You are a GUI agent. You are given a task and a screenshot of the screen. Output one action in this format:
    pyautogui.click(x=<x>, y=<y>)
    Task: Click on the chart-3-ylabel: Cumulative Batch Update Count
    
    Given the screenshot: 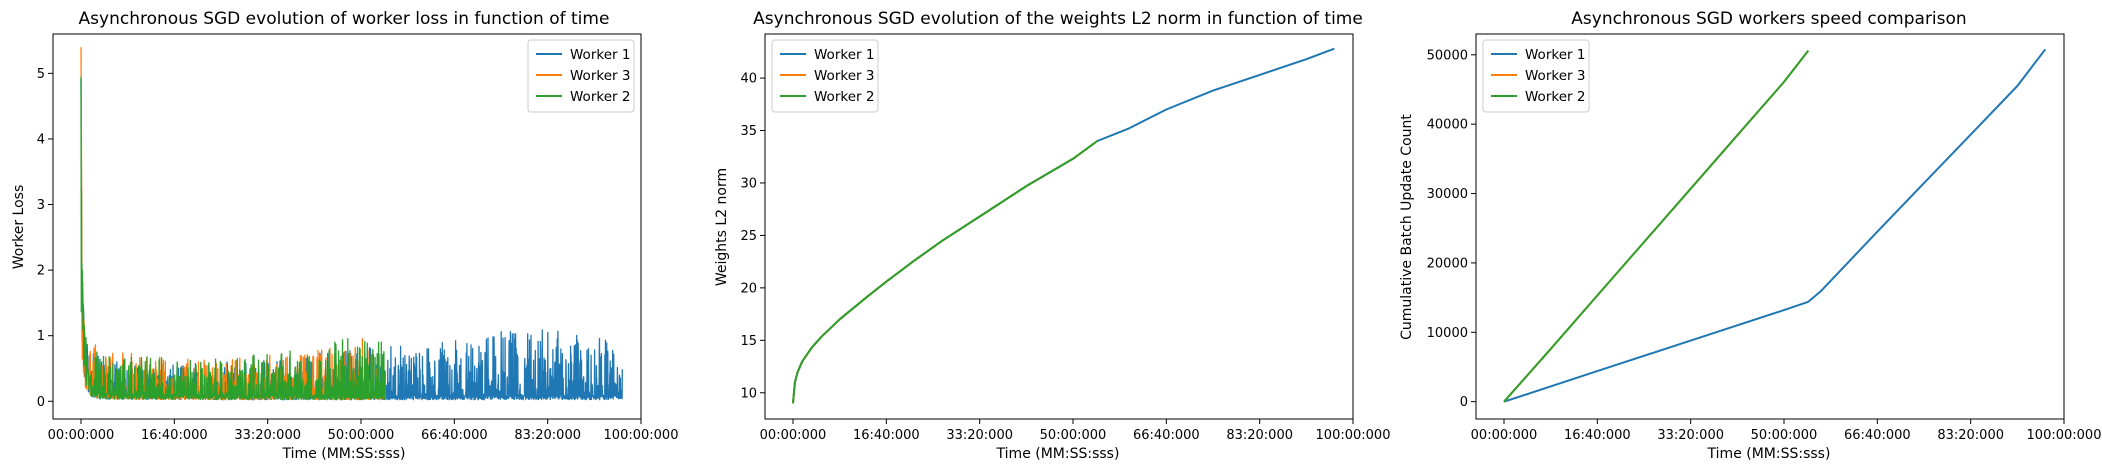 What is the action you would take?
    pyautogui.click(x=1407, y=227)
    